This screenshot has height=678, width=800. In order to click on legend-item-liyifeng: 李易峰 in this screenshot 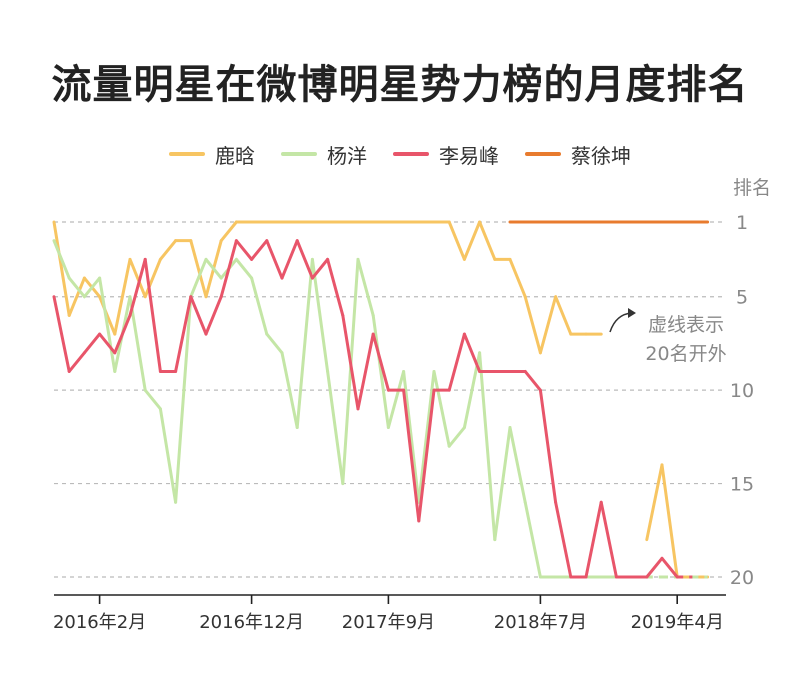, I will do `click(446, 154)`.